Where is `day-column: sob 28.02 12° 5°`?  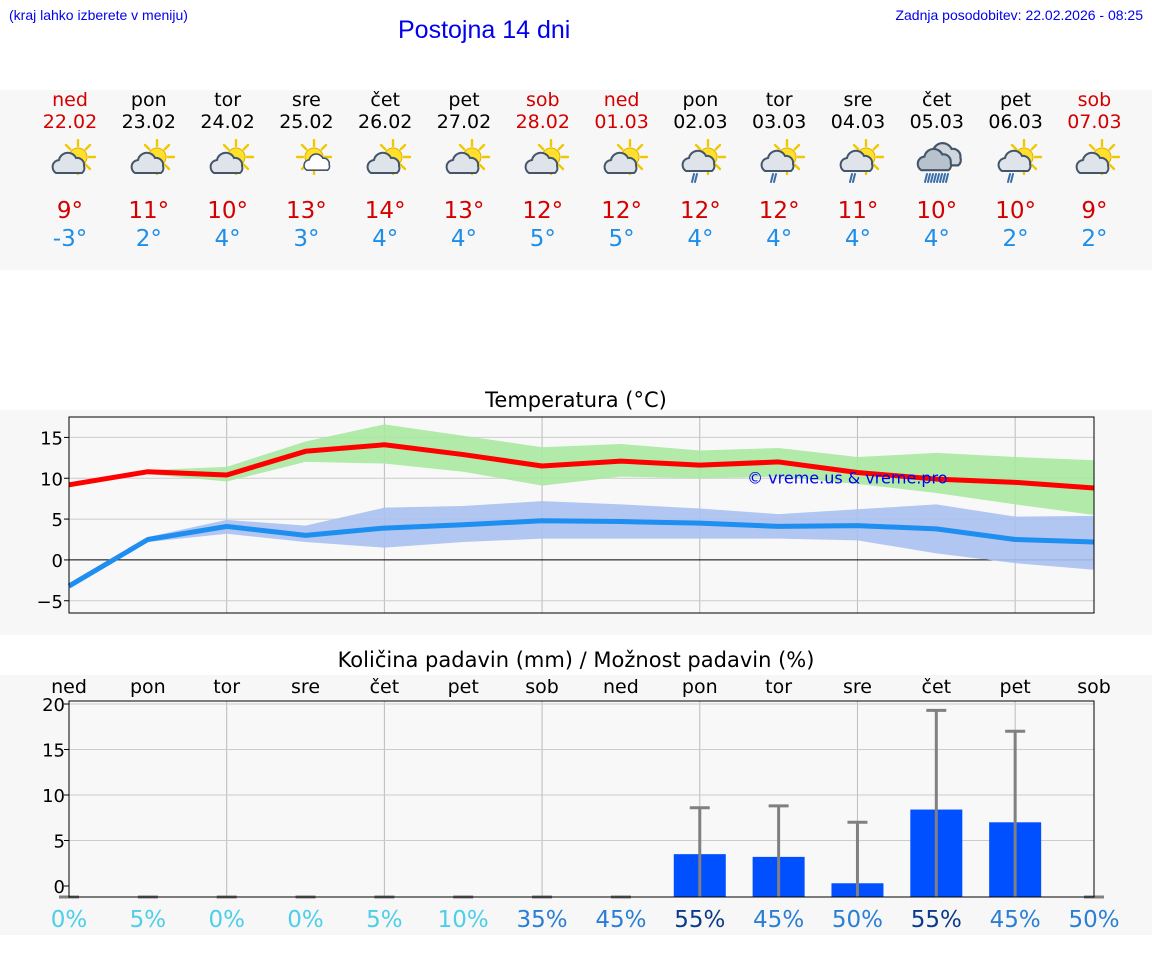
day-column: sob 28.02 12° 5° is located at coordinates (543, 171).